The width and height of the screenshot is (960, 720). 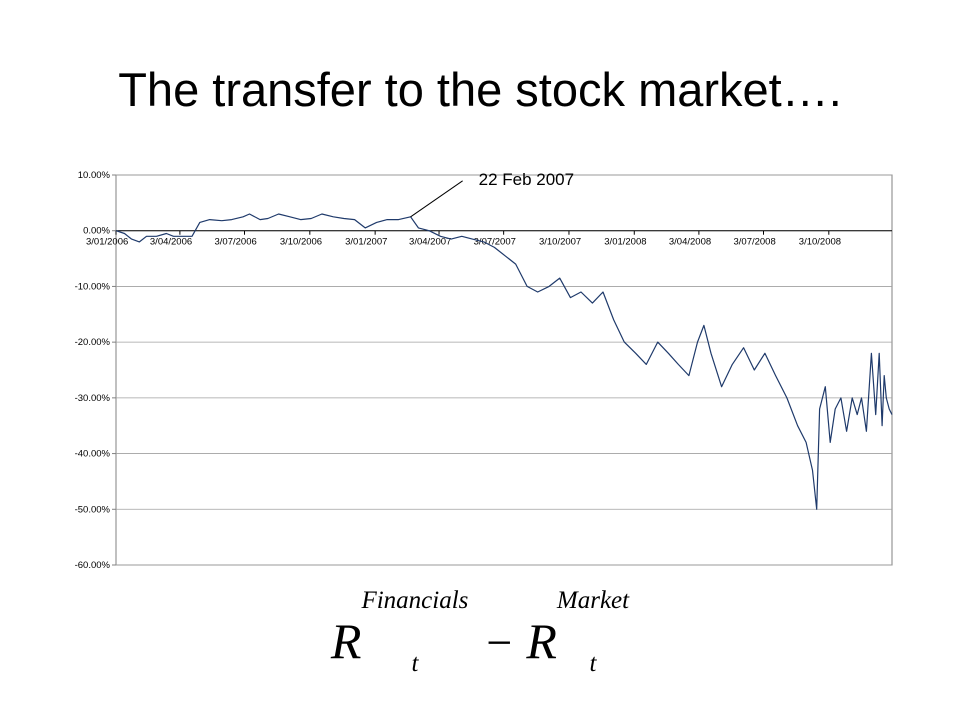 I want to click on x-tick-label: 3/10/2006, so click(x=301, y=242).